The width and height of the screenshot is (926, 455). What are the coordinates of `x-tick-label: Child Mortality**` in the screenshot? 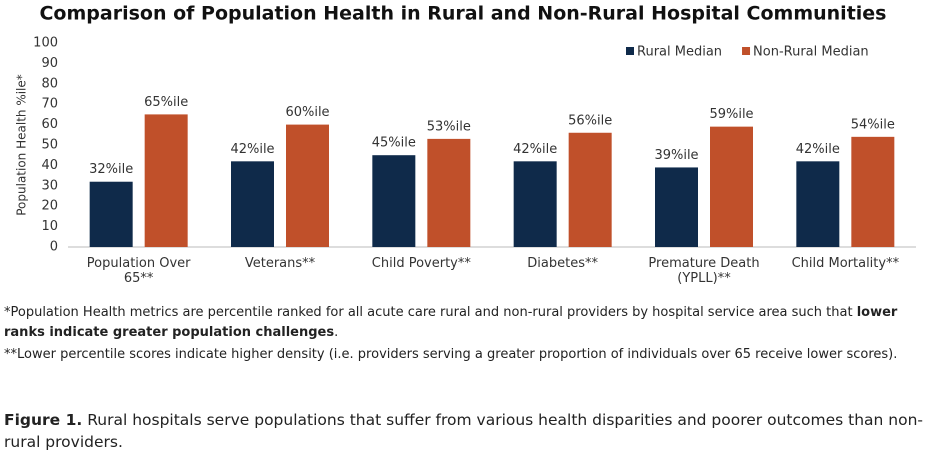 It's located at (845, 263).